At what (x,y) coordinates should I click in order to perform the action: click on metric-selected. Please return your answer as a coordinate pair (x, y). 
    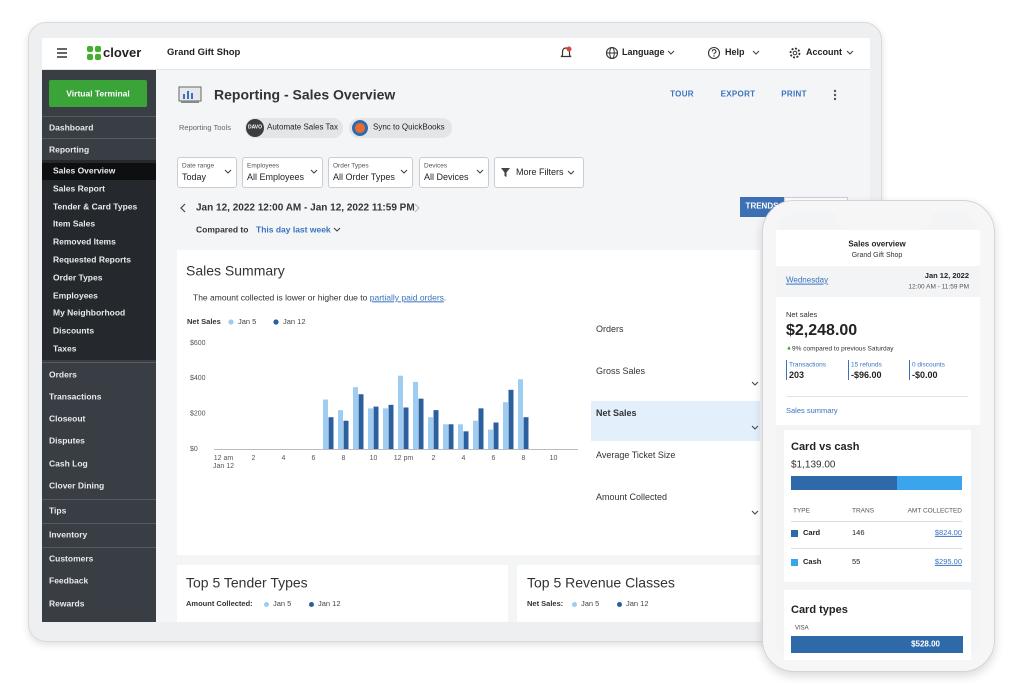
    Looking at the image, I should click on (675, 421).